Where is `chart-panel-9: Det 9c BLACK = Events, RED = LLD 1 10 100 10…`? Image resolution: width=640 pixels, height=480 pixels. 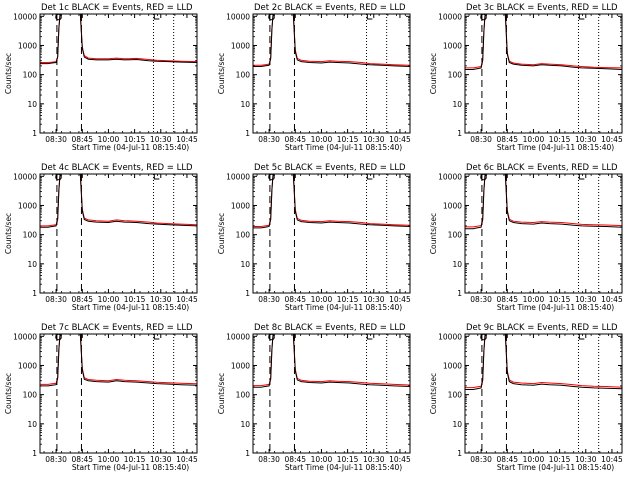 chart-panel-9: Det 9c BLACK = Events, RED = LLD 1 10 100 10… is located at coordinates (526, 397).